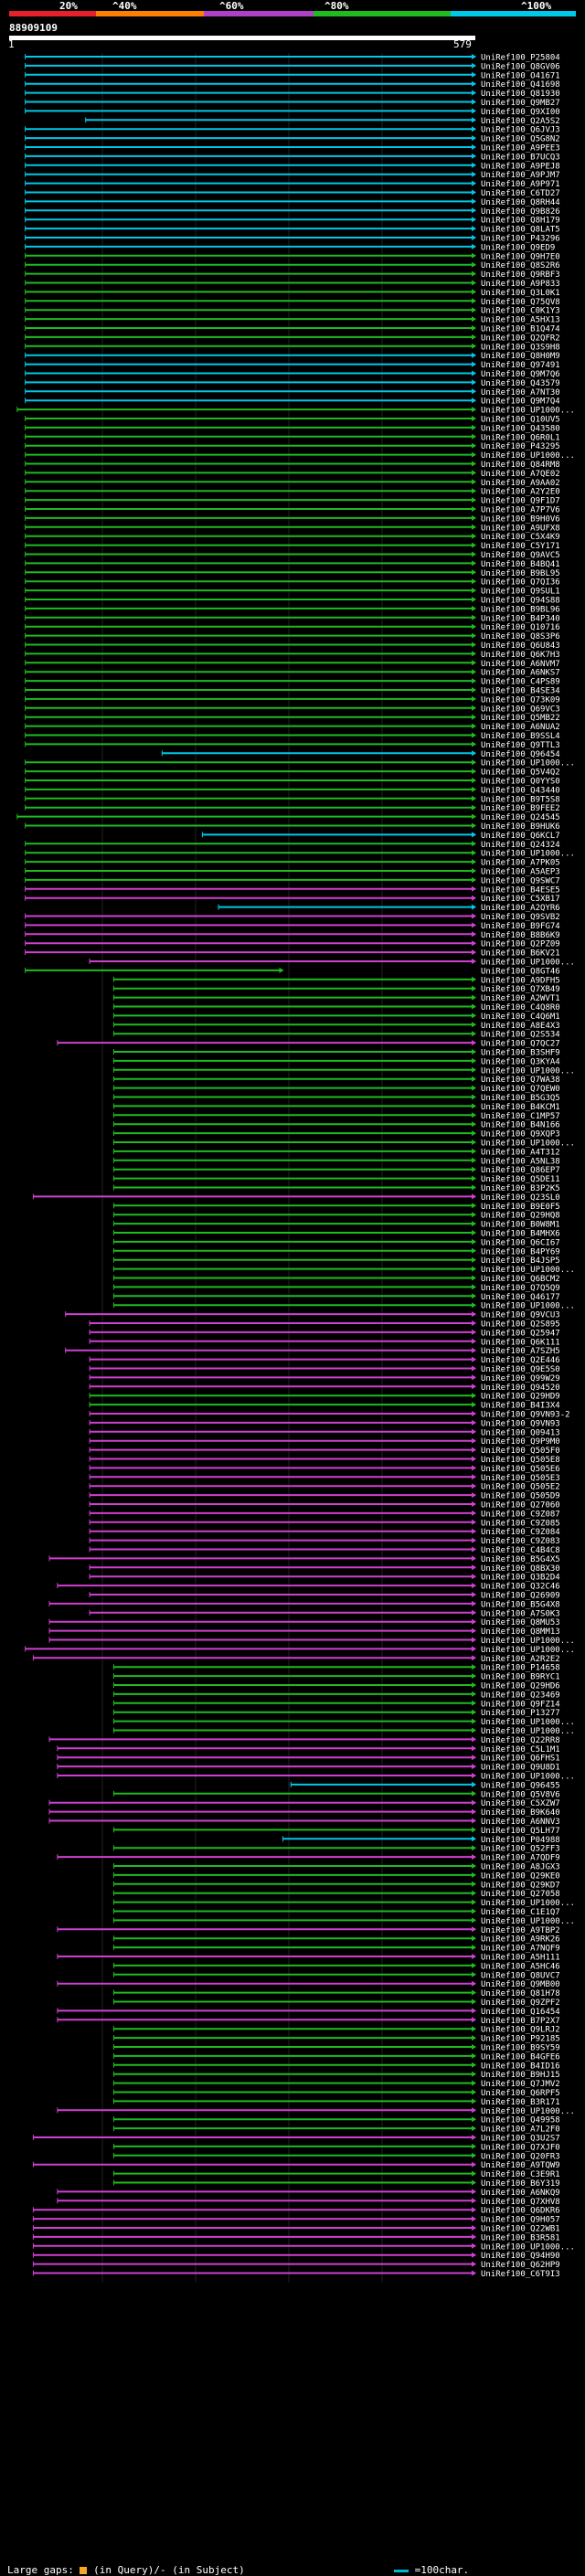  What do you see at coordinates (293, 202) in the screenshot?
I see `hit-row: UniRef100_Q8RH44` at bounding box center [293, 202].